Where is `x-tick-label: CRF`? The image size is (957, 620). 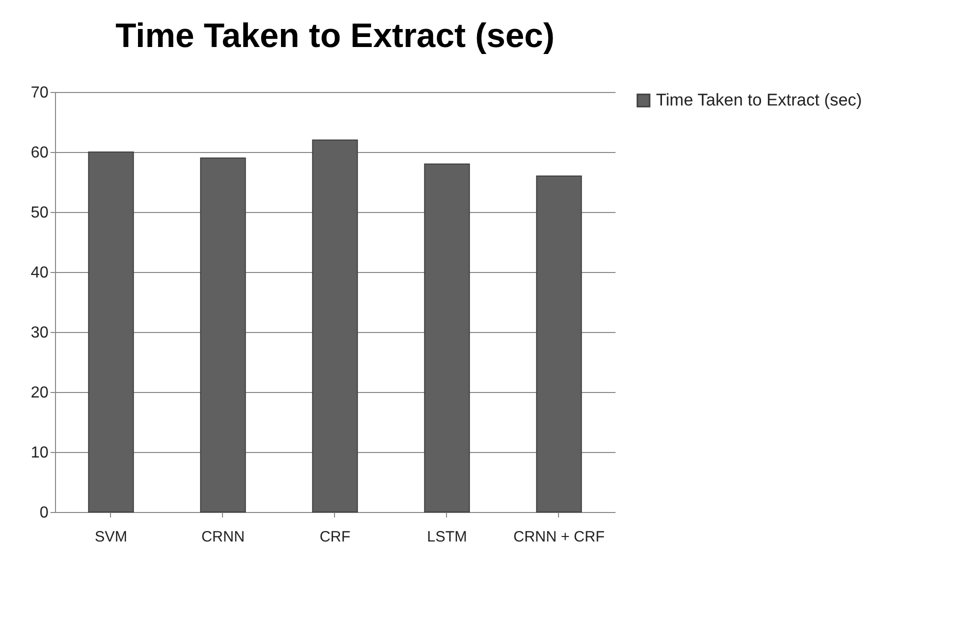 x-tick-label: CRF is located at coordinates (335, 537).